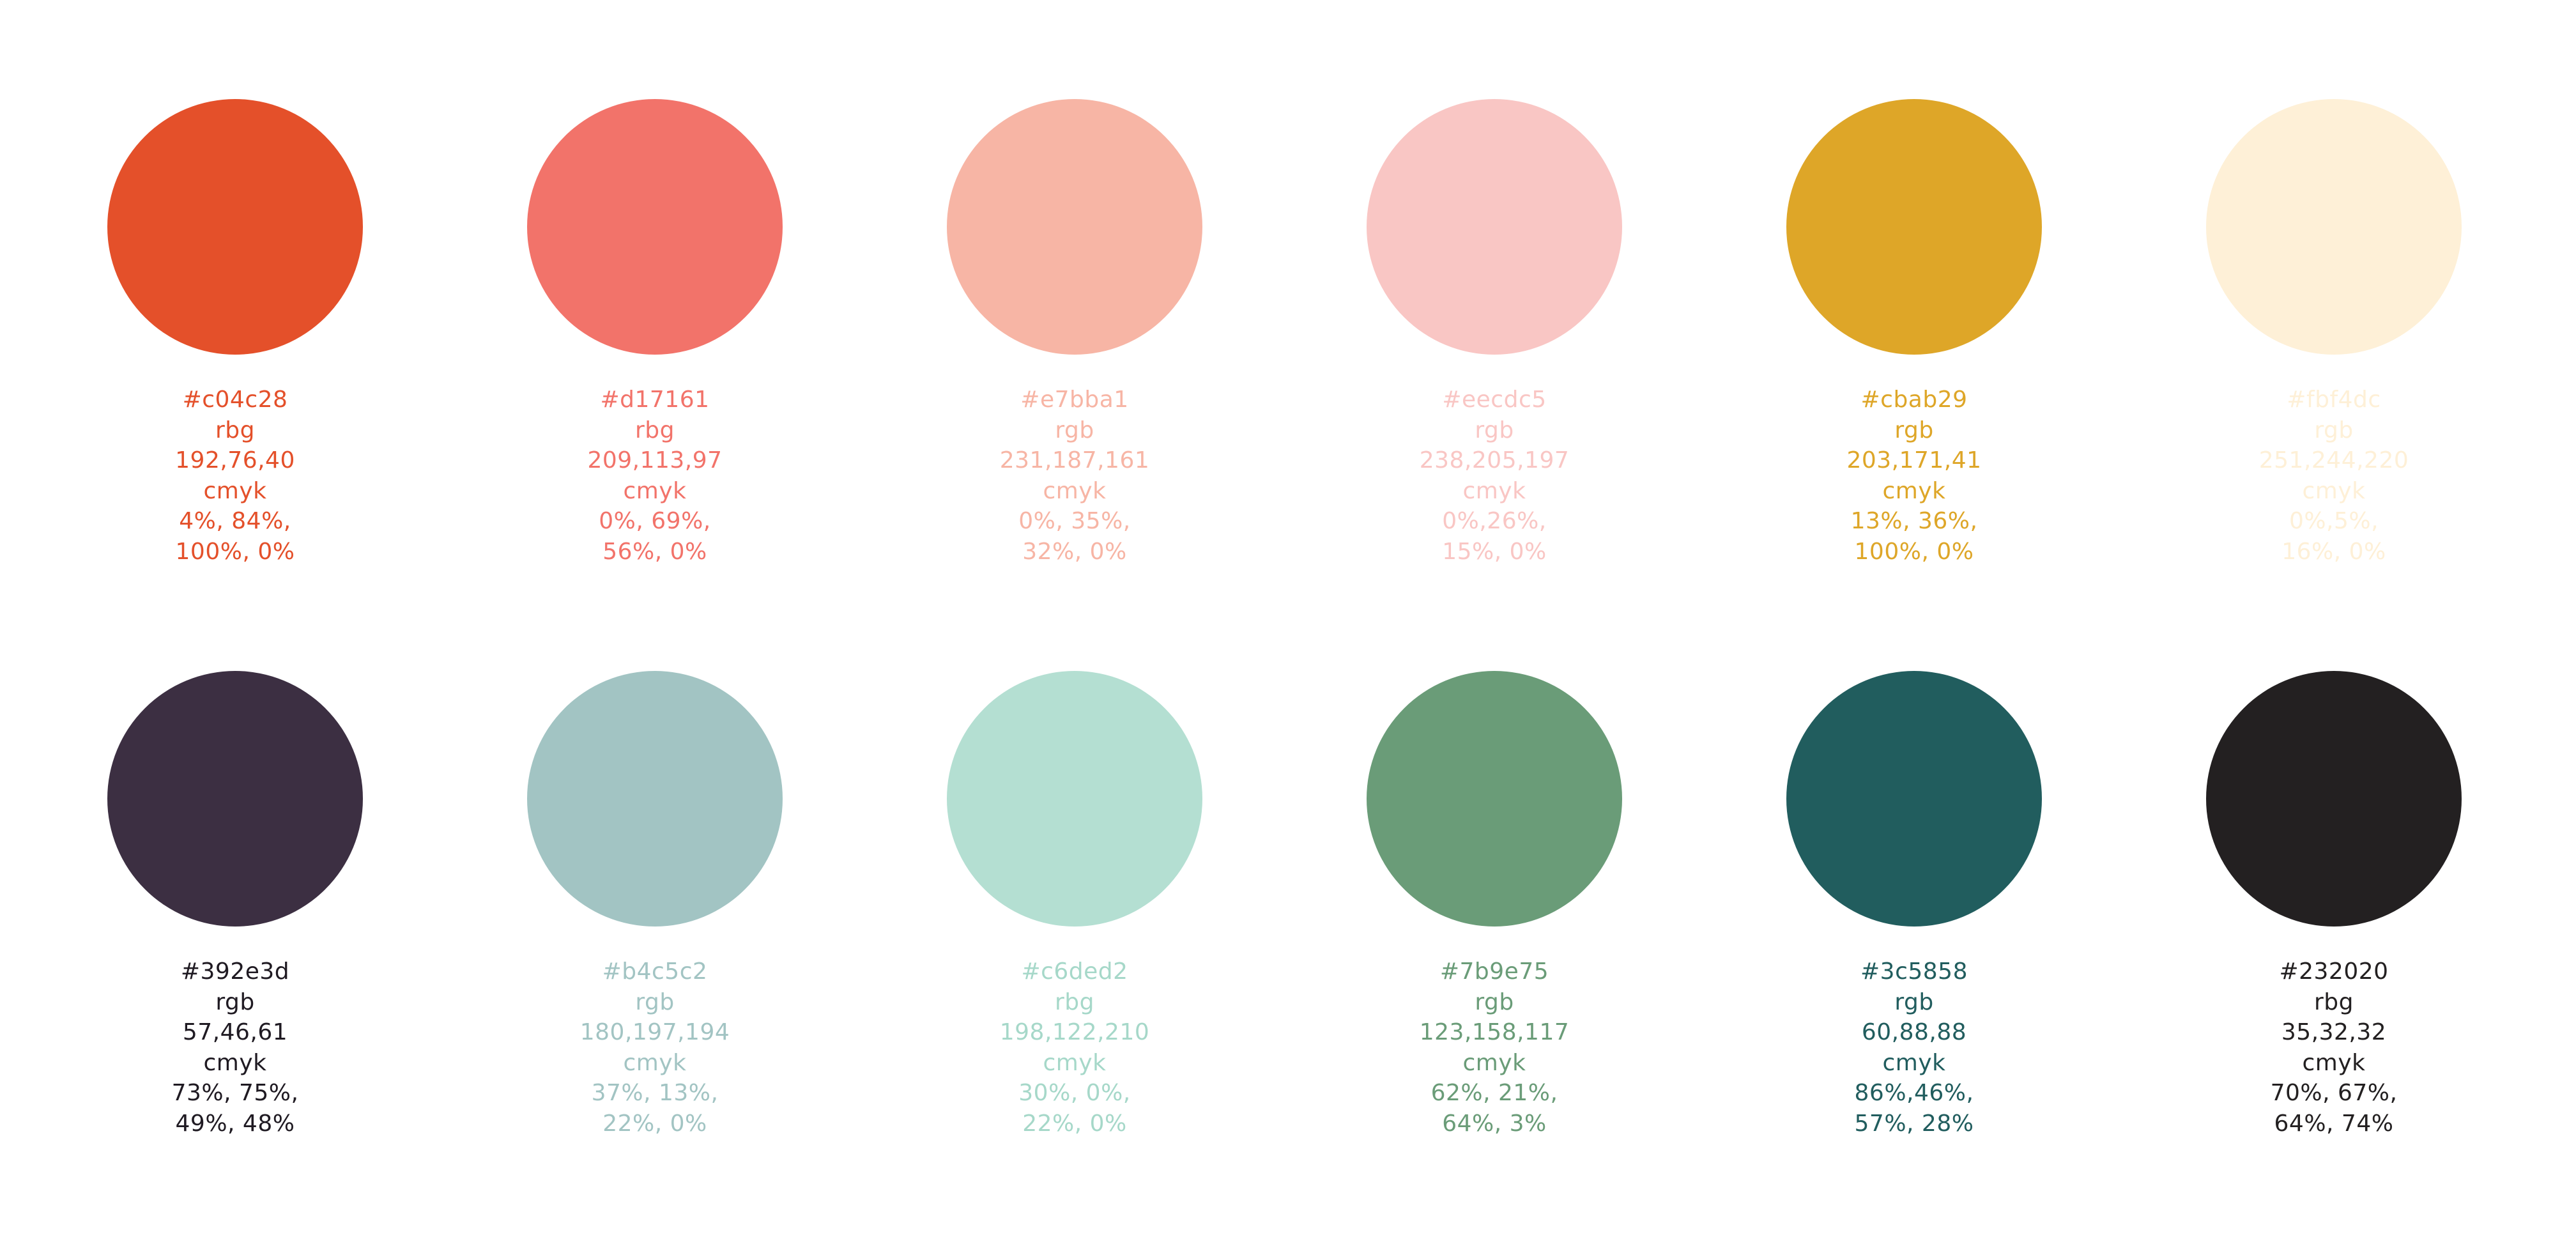 This screenshot has height=1246, width=2576. I want to click on hex-code: #e7bba1, so click(1074, 400).